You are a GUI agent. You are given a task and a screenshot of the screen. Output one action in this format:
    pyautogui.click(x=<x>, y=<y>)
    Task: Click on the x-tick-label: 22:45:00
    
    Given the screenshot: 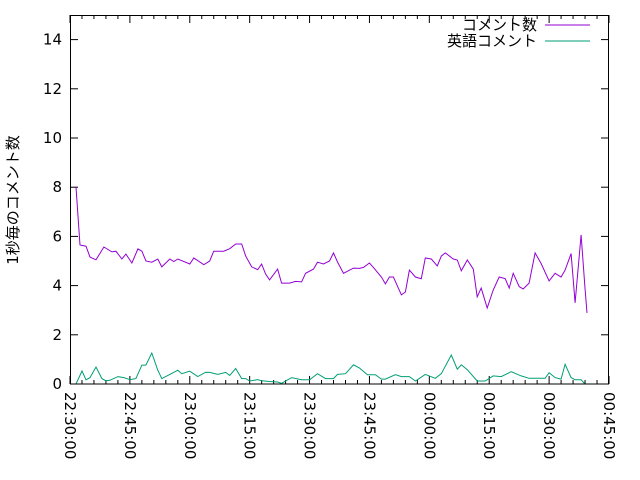 What is the action you would take?
    pyautogui.click(x=130, y=425)
    